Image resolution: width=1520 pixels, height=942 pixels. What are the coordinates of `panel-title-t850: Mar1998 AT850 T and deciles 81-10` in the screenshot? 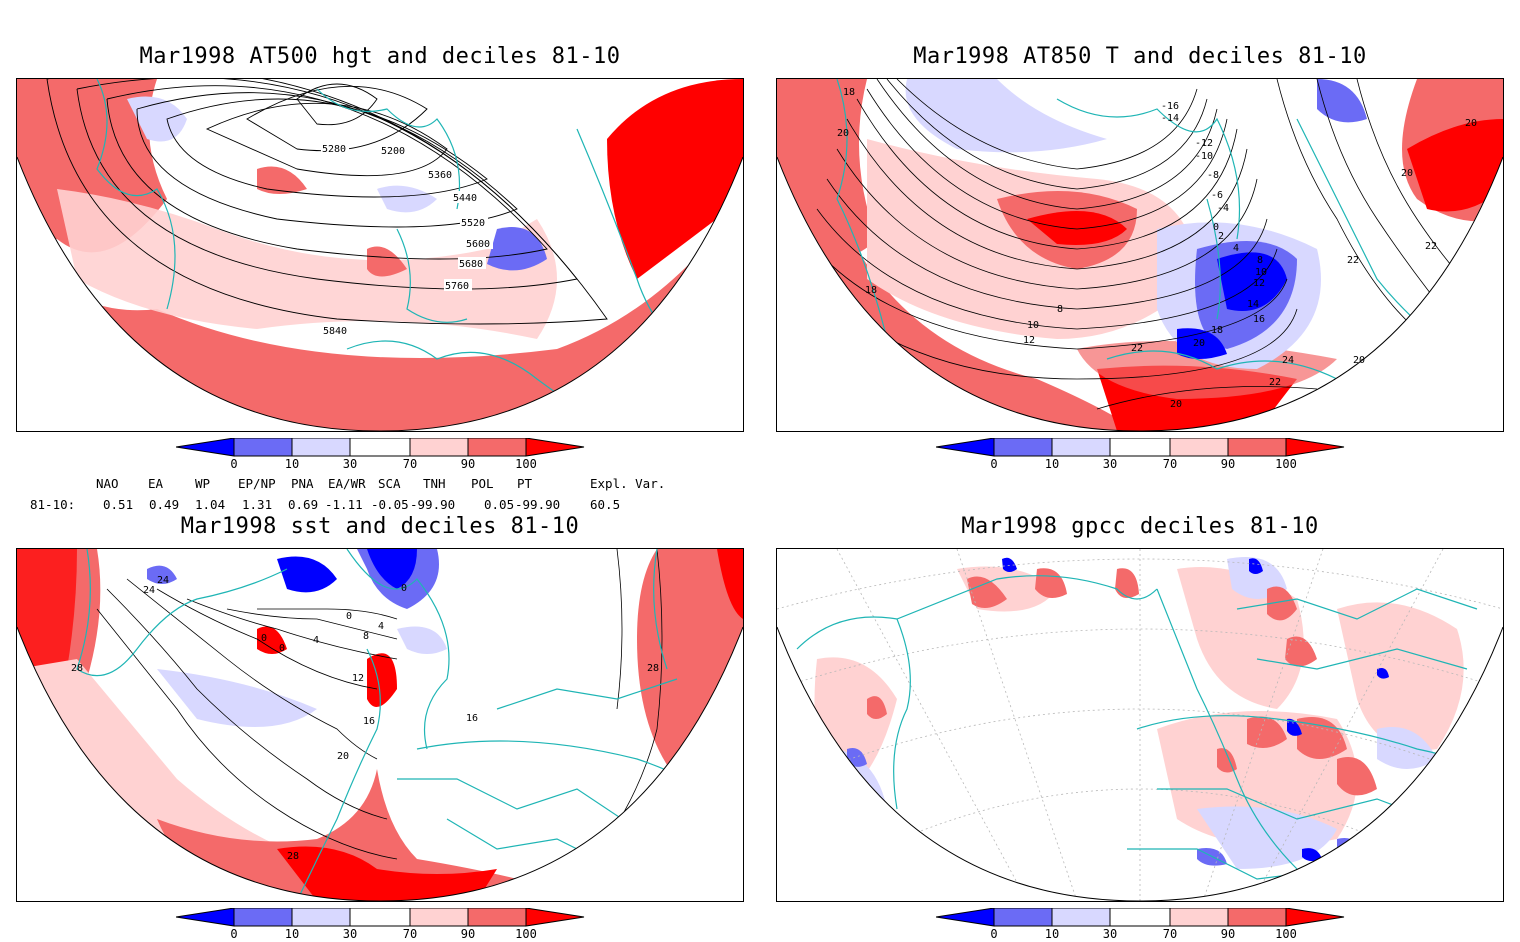 It's located at (1140, 56).